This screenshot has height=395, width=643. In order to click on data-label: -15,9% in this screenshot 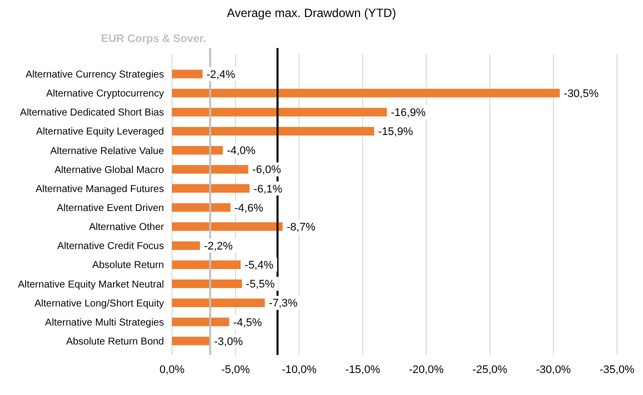, I will do `click(396, 132)`.